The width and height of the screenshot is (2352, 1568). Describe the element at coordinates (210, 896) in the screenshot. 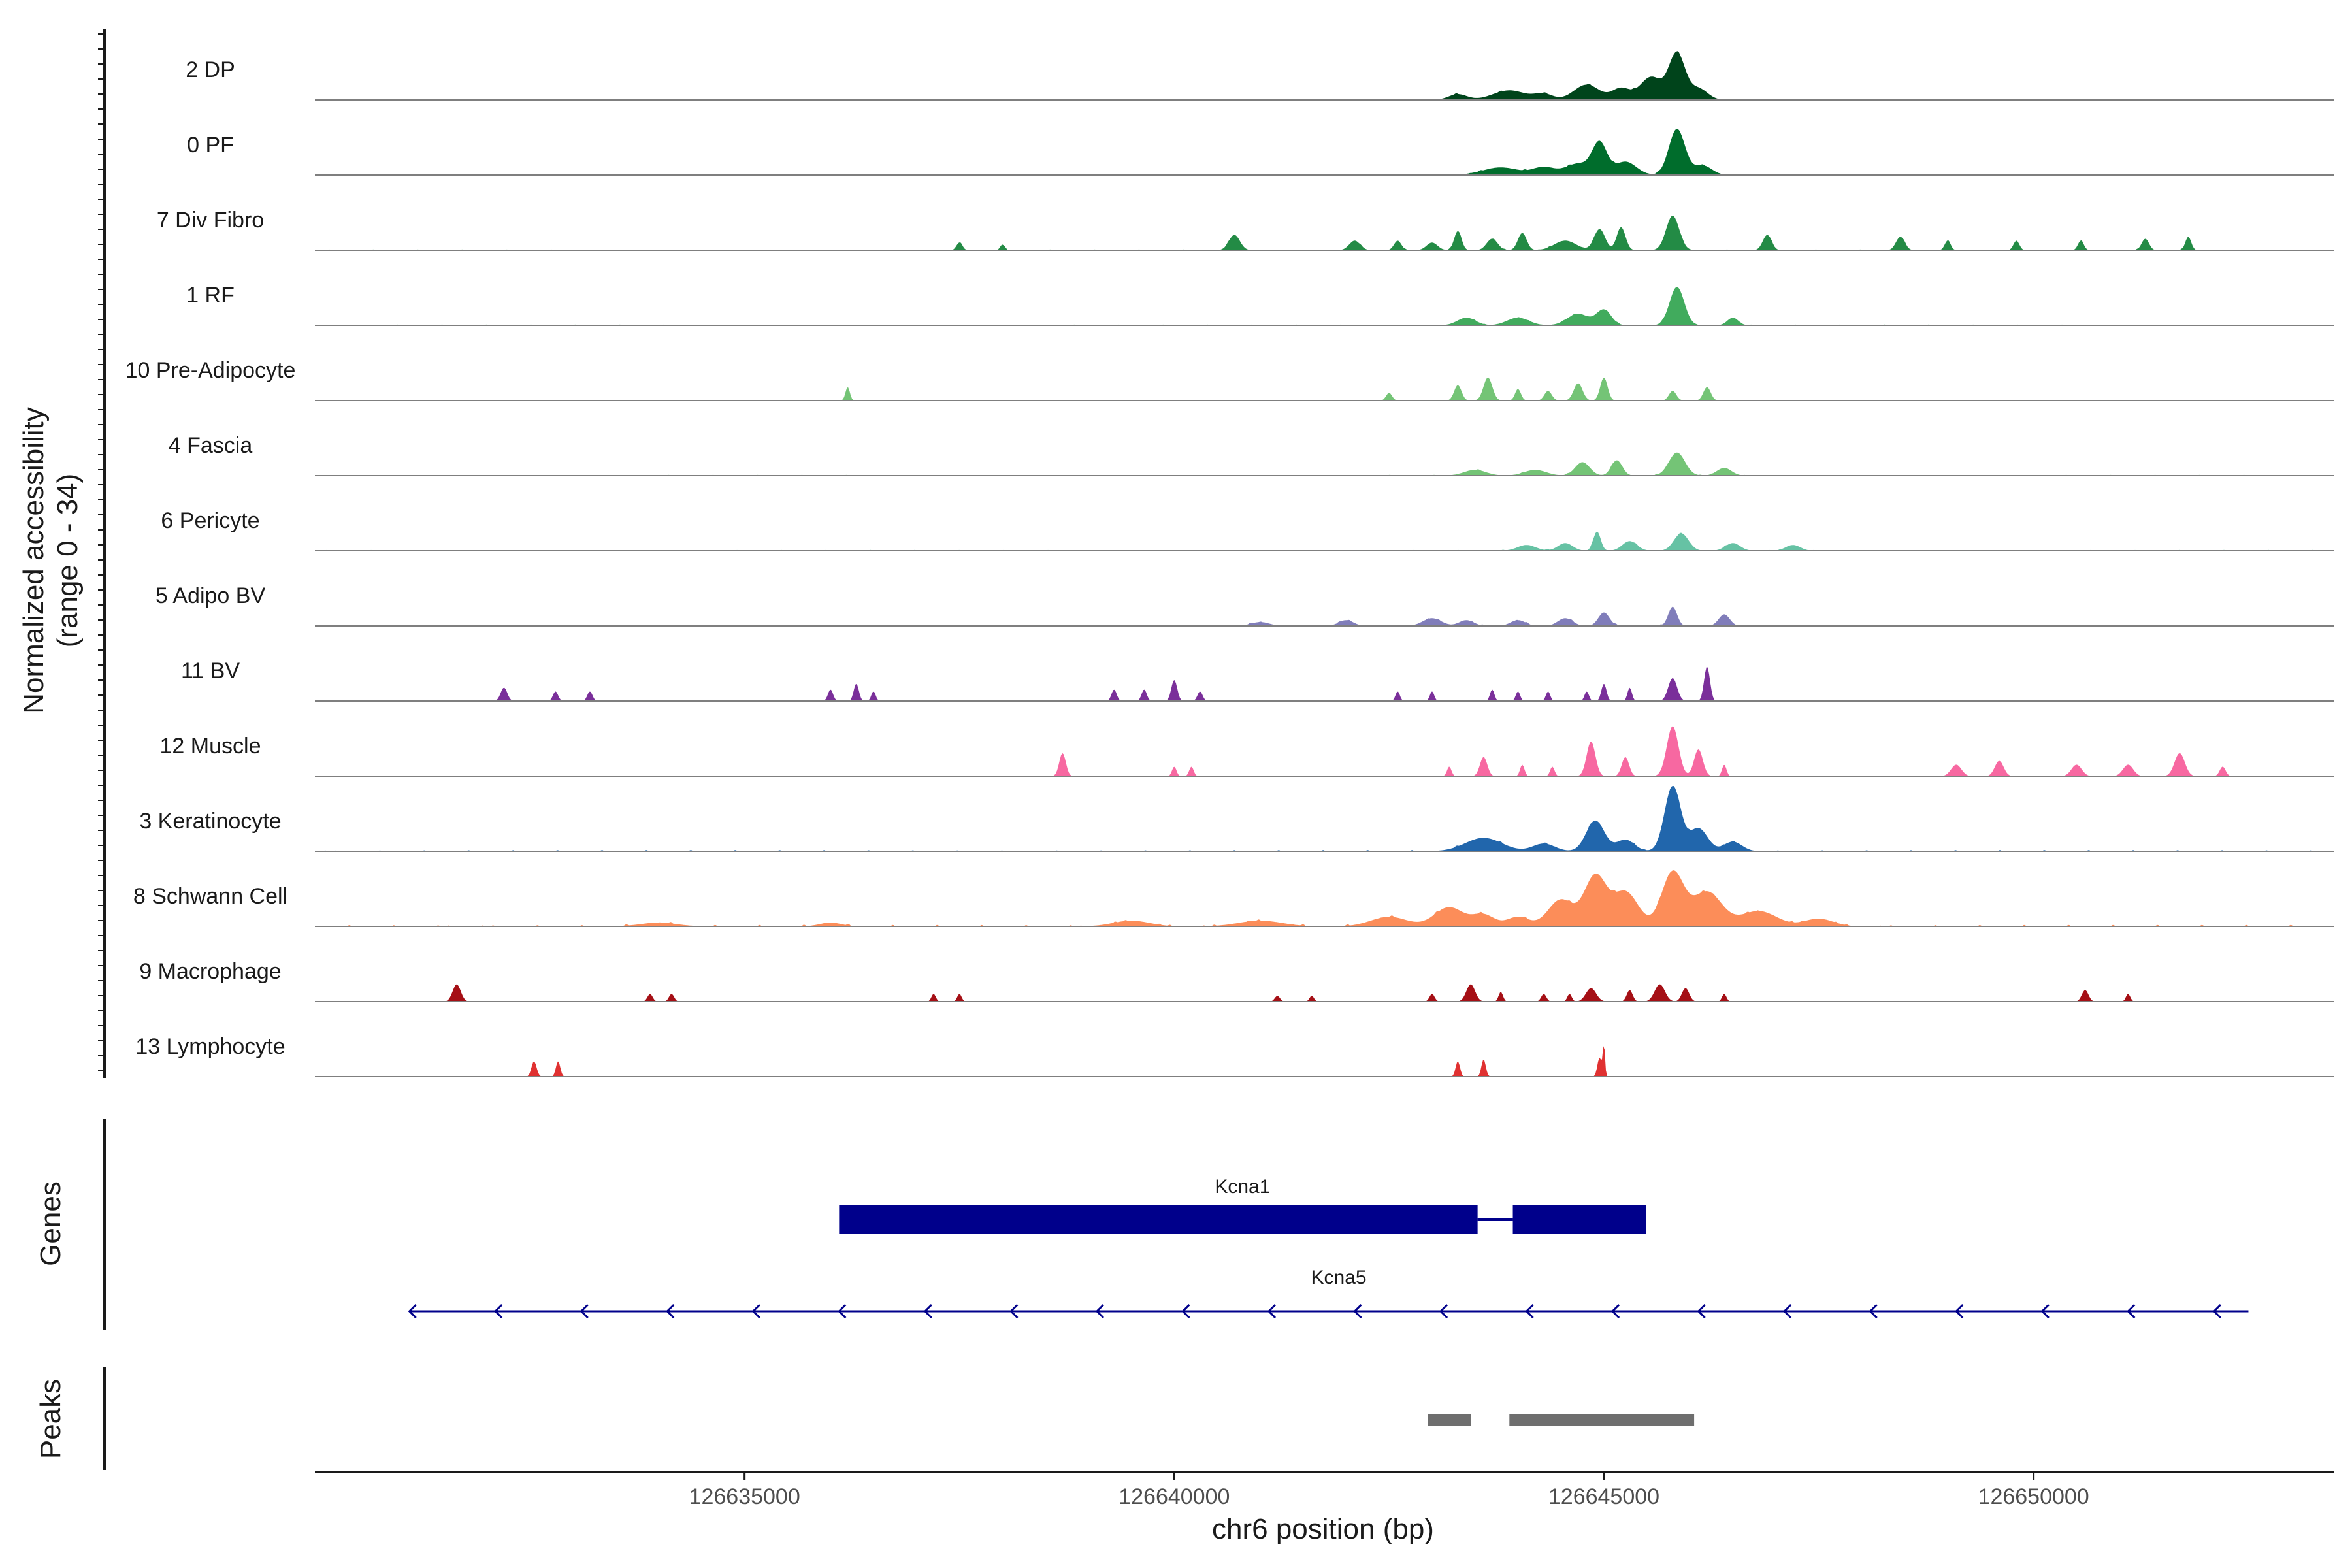

I see `track-label-8-schwann-cell: 8 Schwann Cell` at that location.